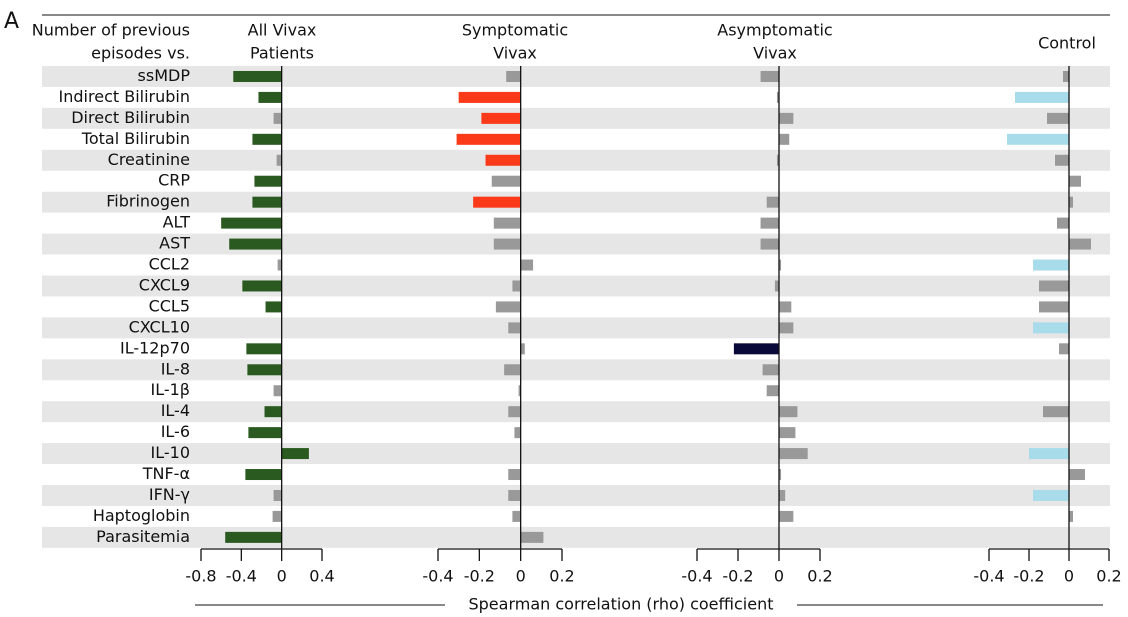 The height and width of the screenshot is (617, 1128). What do you see at coordinates (1067, 43) in the screenshot?
I see `panel-title: Control` at bounding box center [1067, 43].